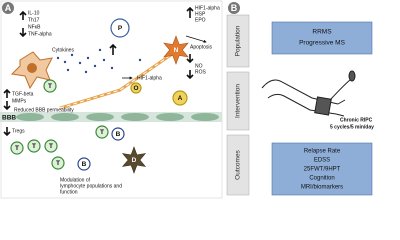 This screenshot has width=400, height=240. What do you see at coordinates (69, 192) in the screenshot?
I see `modulation-text: function` at bounding box center [69, 192].